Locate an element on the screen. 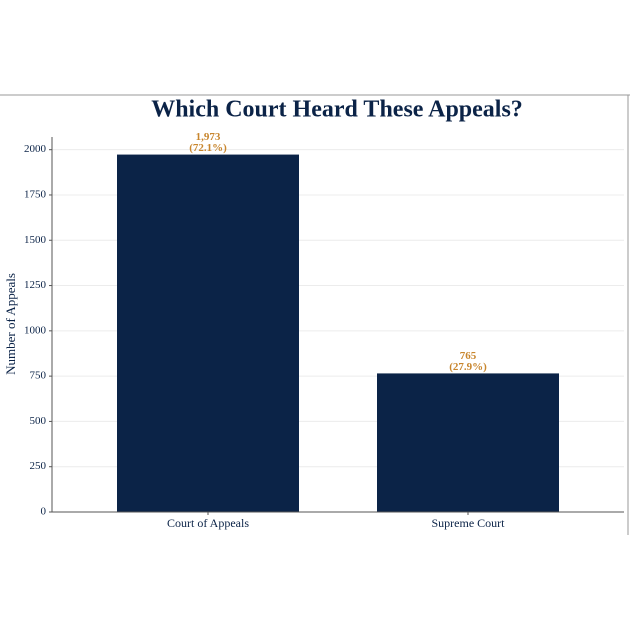 This screenshot has width=630, height=630. y-tick-label: 750 is located at coordinates (38, 376).